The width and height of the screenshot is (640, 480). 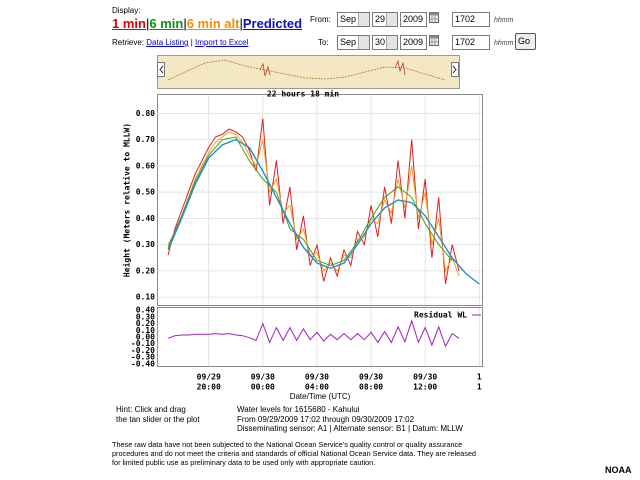 I want to click on display-options: 1 min|6 min|6 min alt|Predicted, so click(x=207, y=24).